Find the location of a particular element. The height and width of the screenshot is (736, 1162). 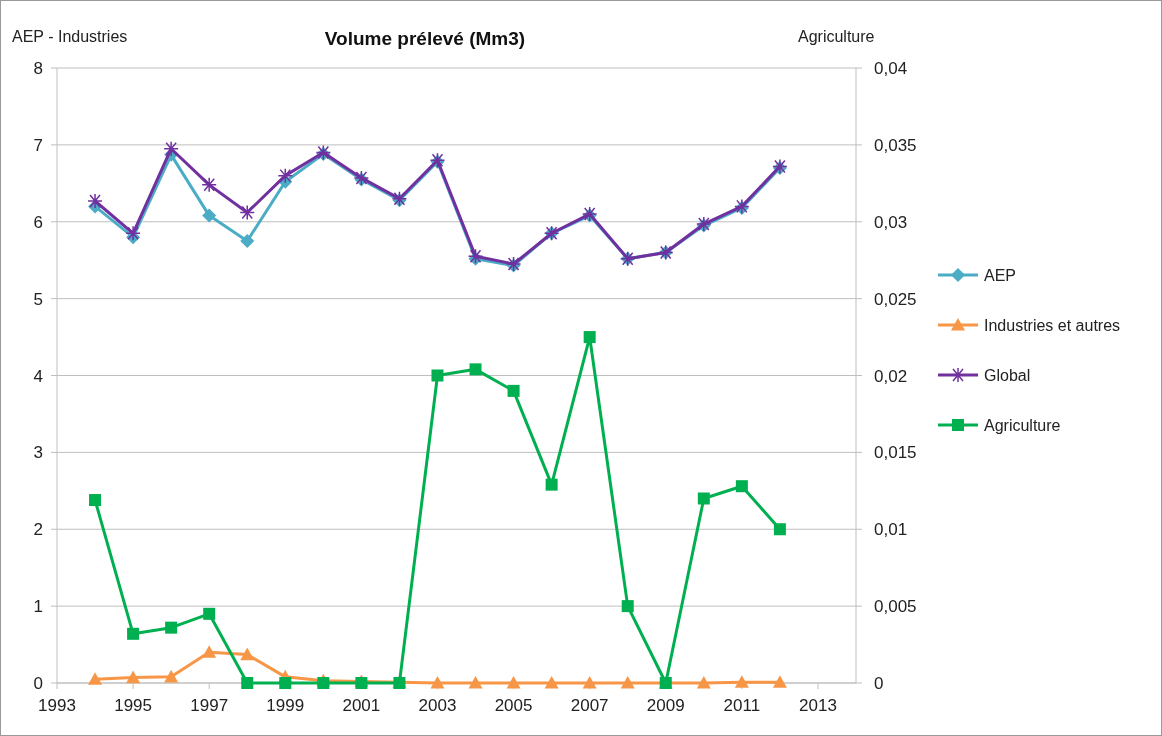

y-tick-label: 2 is located at coordinates (38, 530).